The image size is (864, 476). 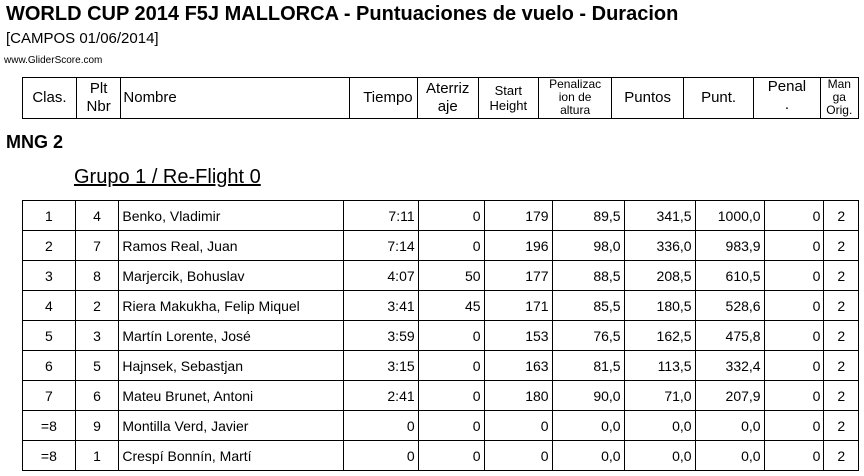 I want to click on cell-nombre: Hajnsek, Sebastjan, so click(x=231, y=365).